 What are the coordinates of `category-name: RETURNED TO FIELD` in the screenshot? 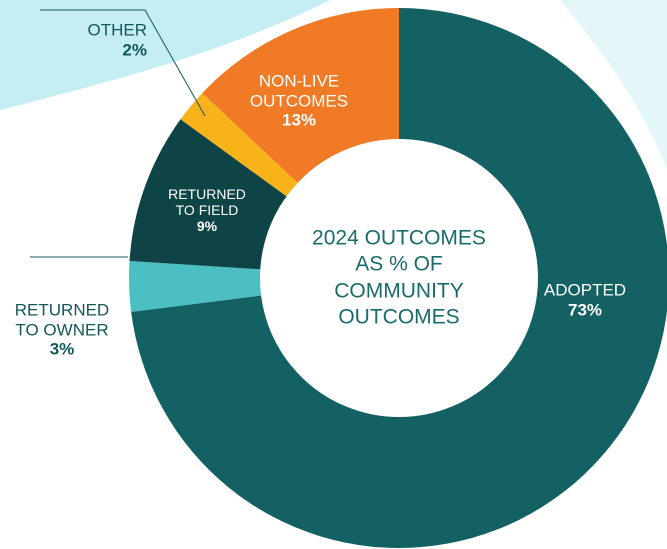 It's located at (207, 201).